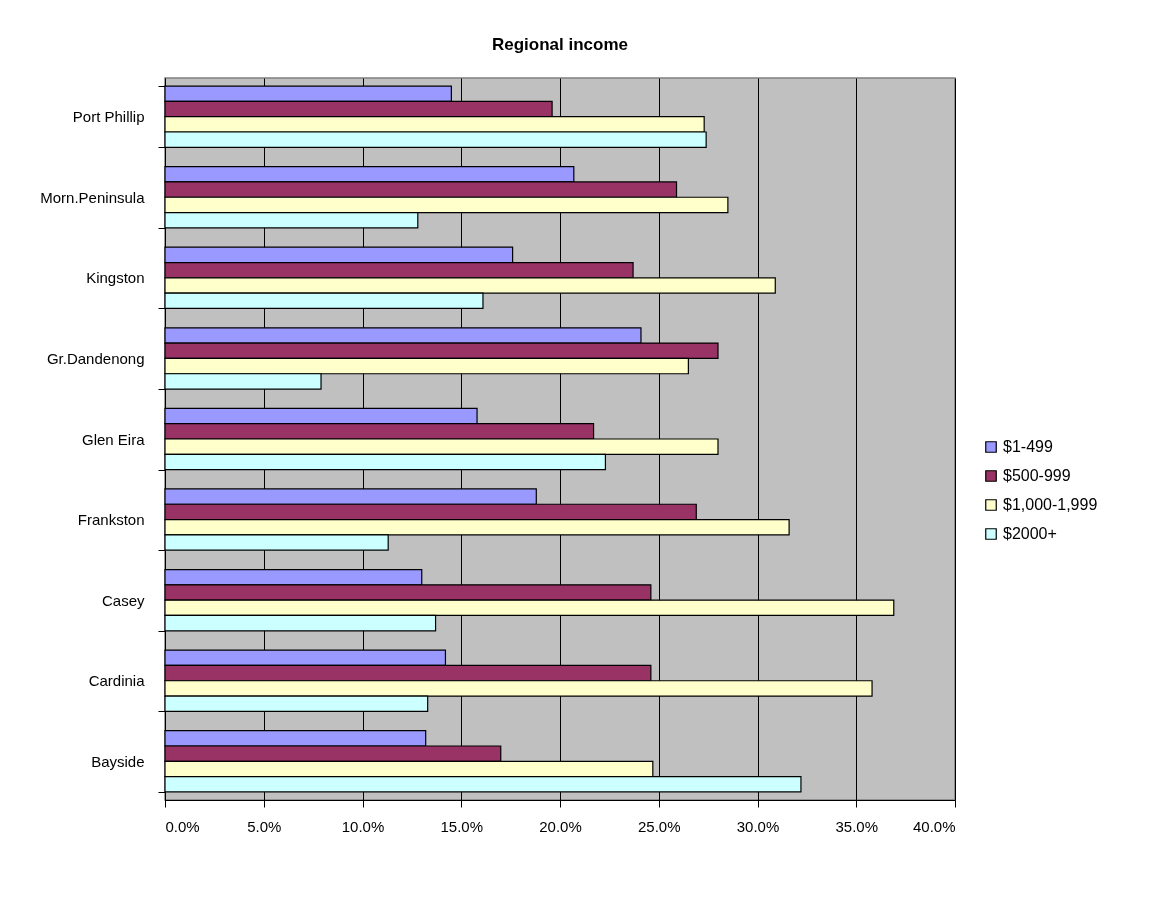 Image resolution: width=1160 pixels, height=897 pixels. I want to click on legend-label: $1-499, so click(1028, 446).